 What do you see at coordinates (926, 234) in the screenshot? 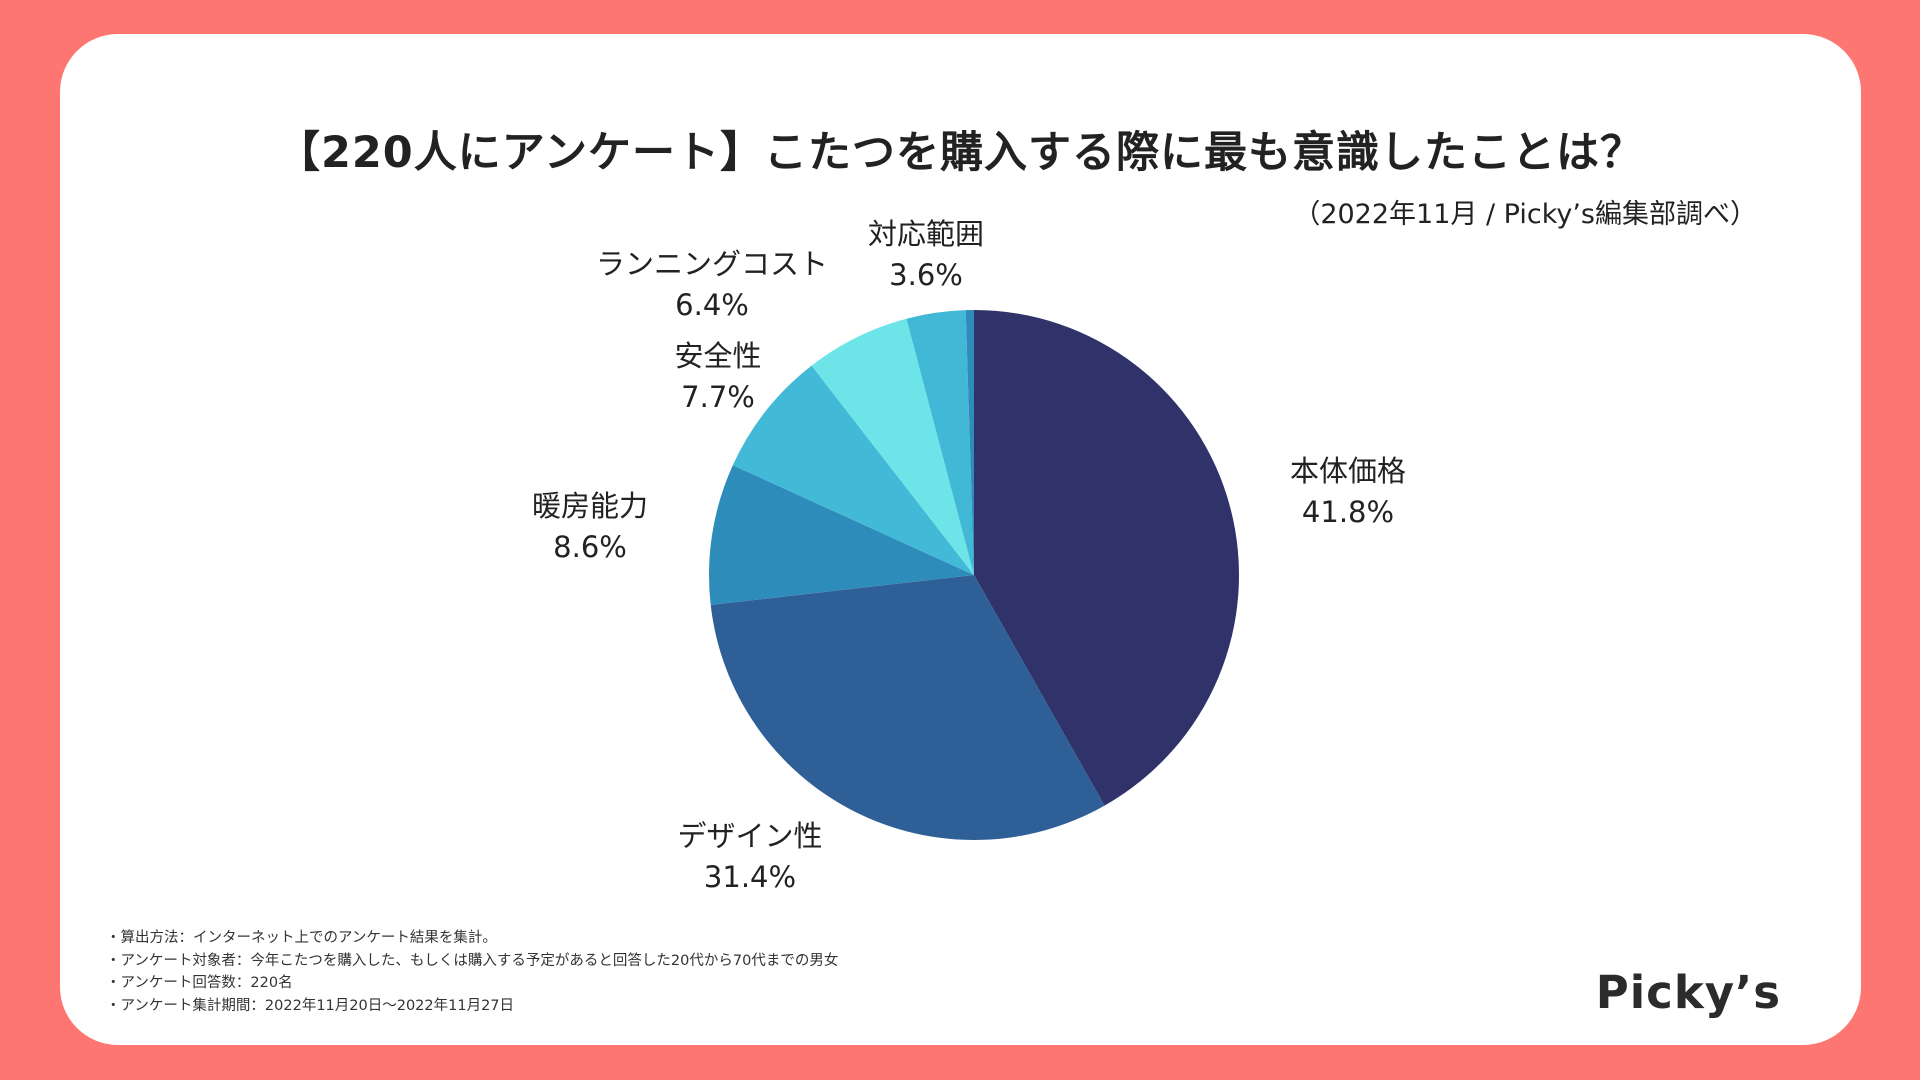
I see `slice-label-6: 対応範囲` at bounding box center [926, 234].